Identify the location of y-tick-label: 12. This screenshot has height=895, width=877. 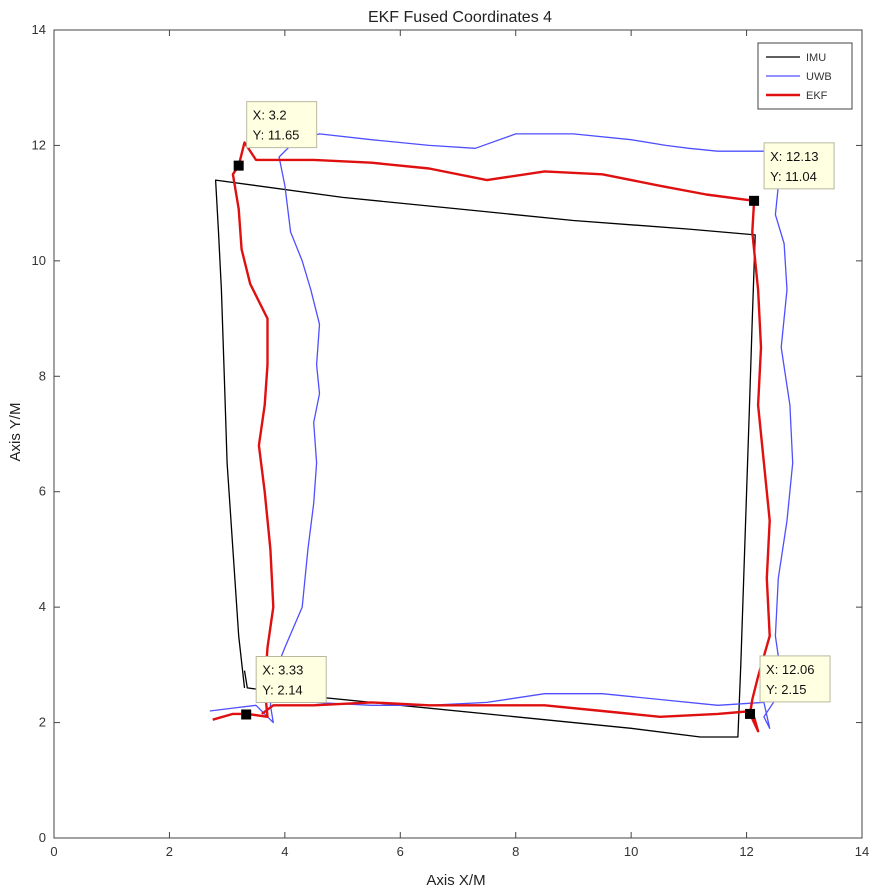
(39, 144).